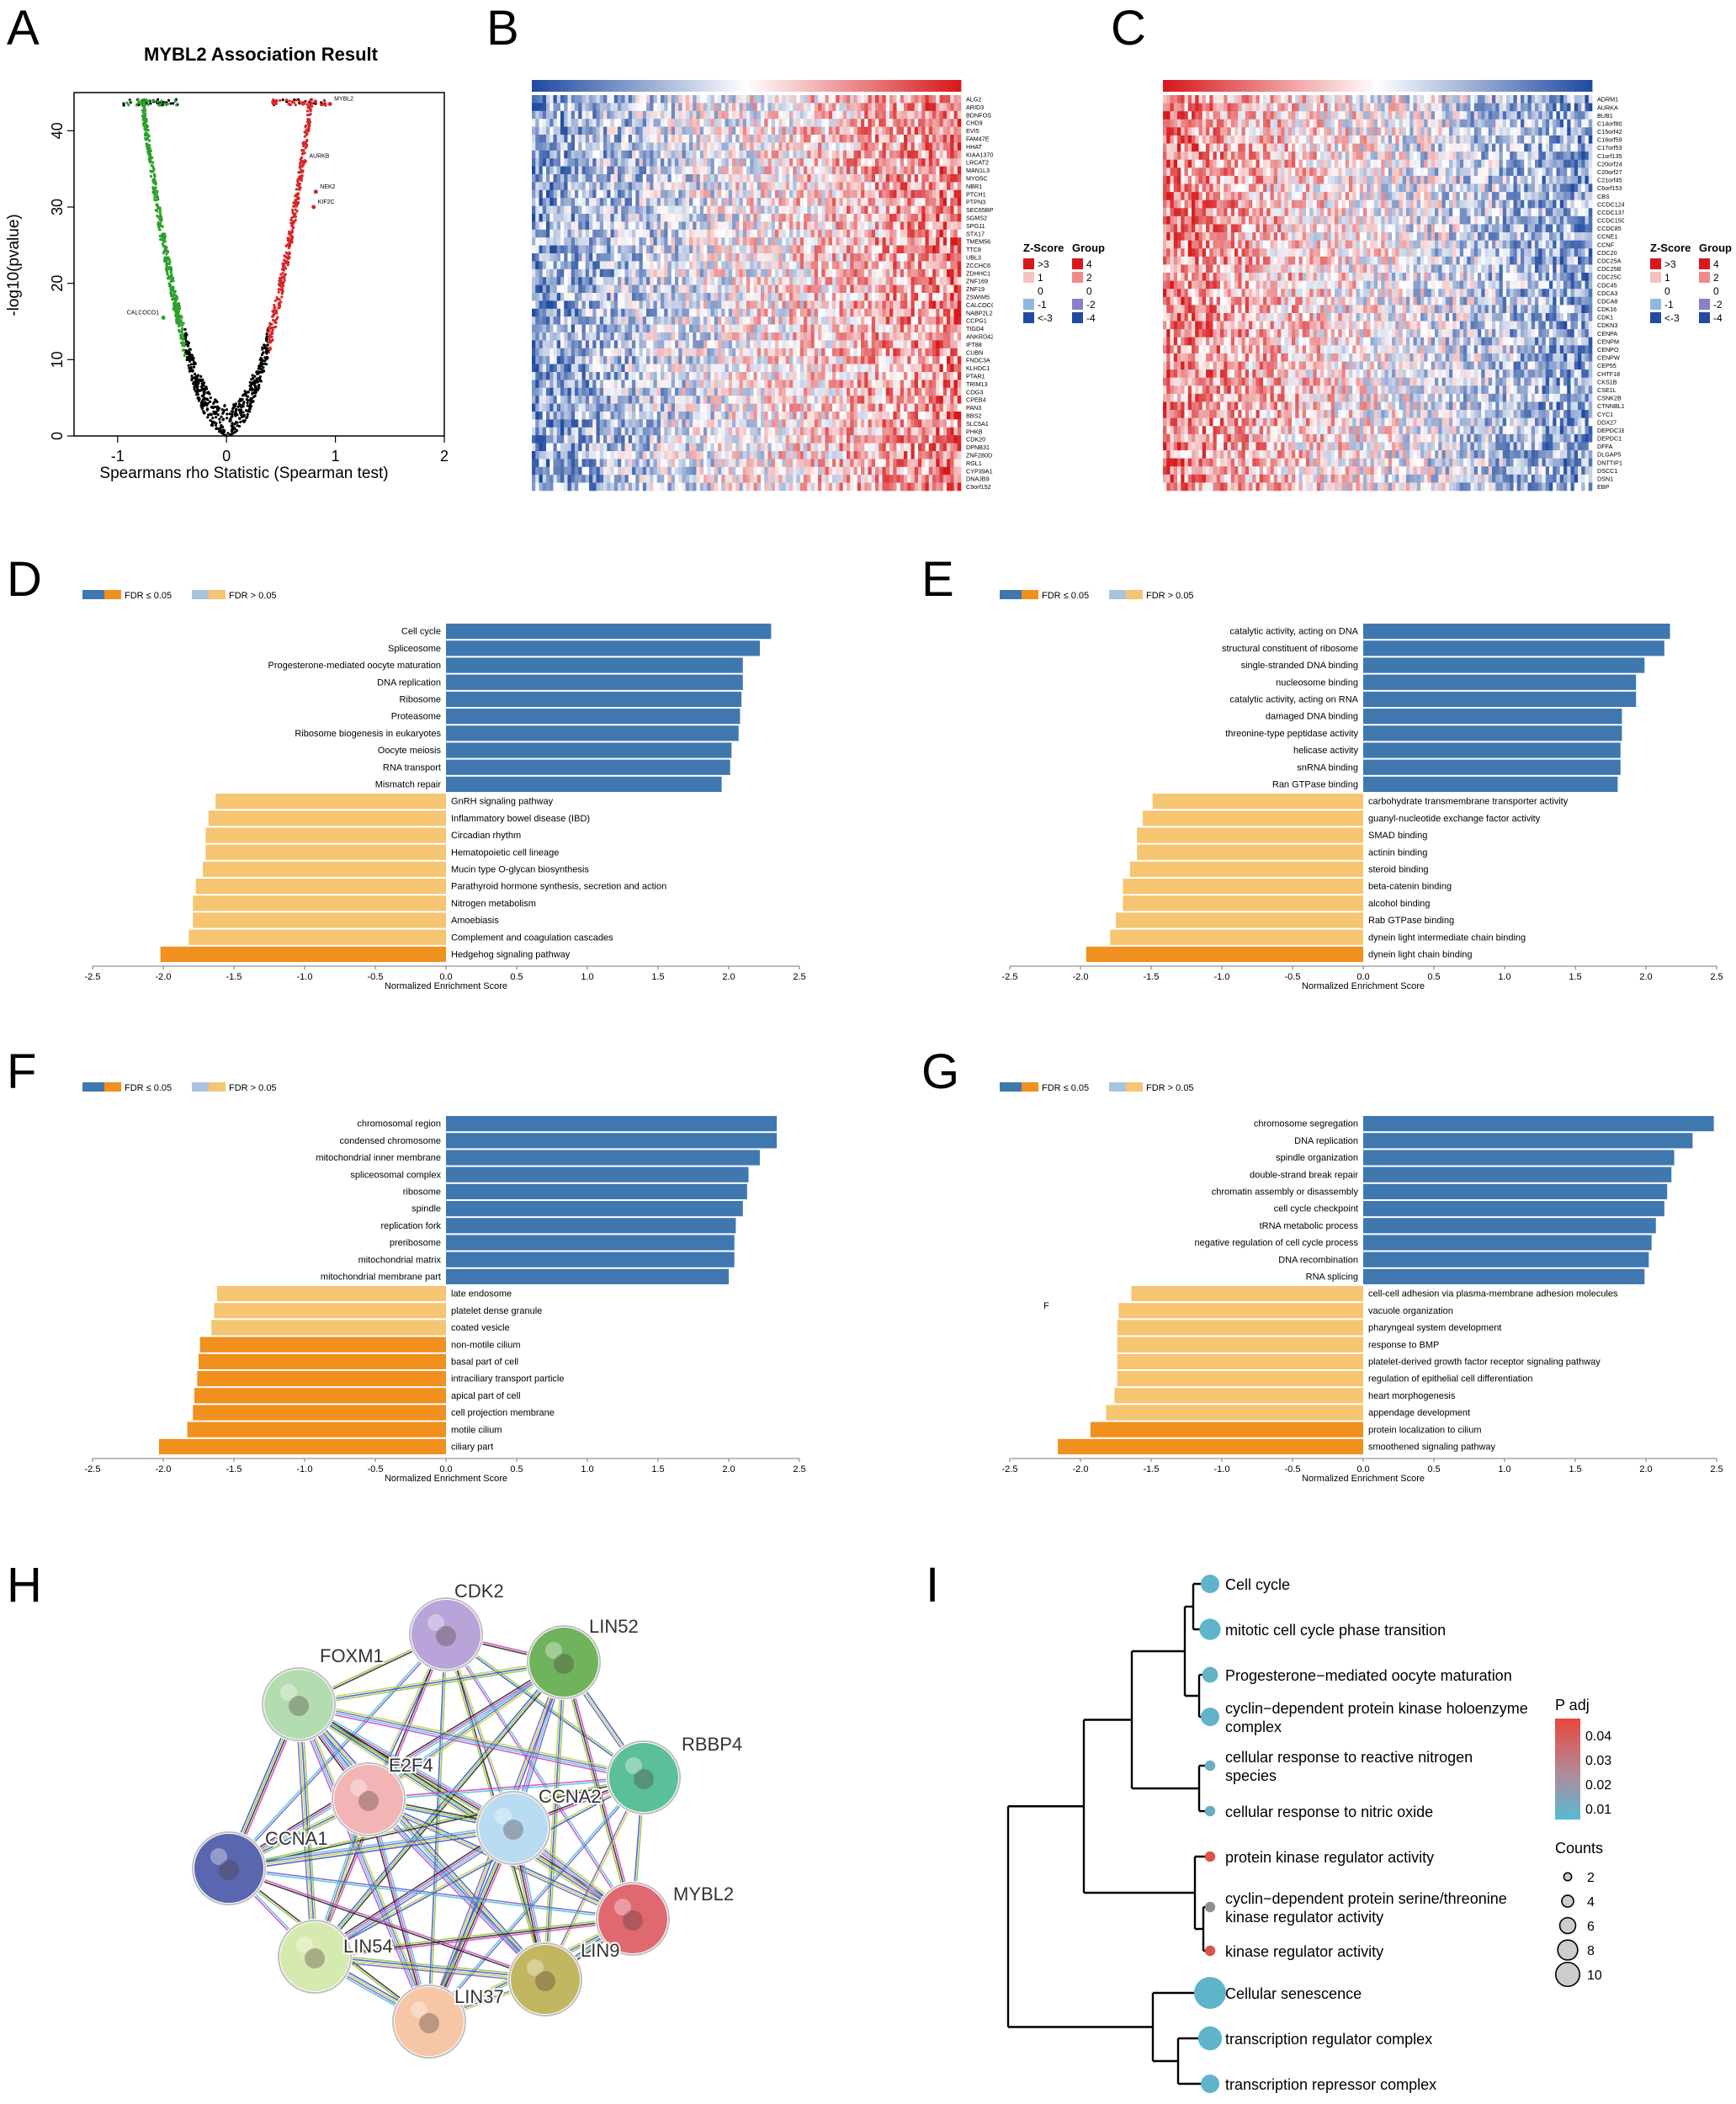  What do you see at coordinates (24, 1585) in the screenshot?
I see `panel-label-h: H` at bounding box center [24, 1585].